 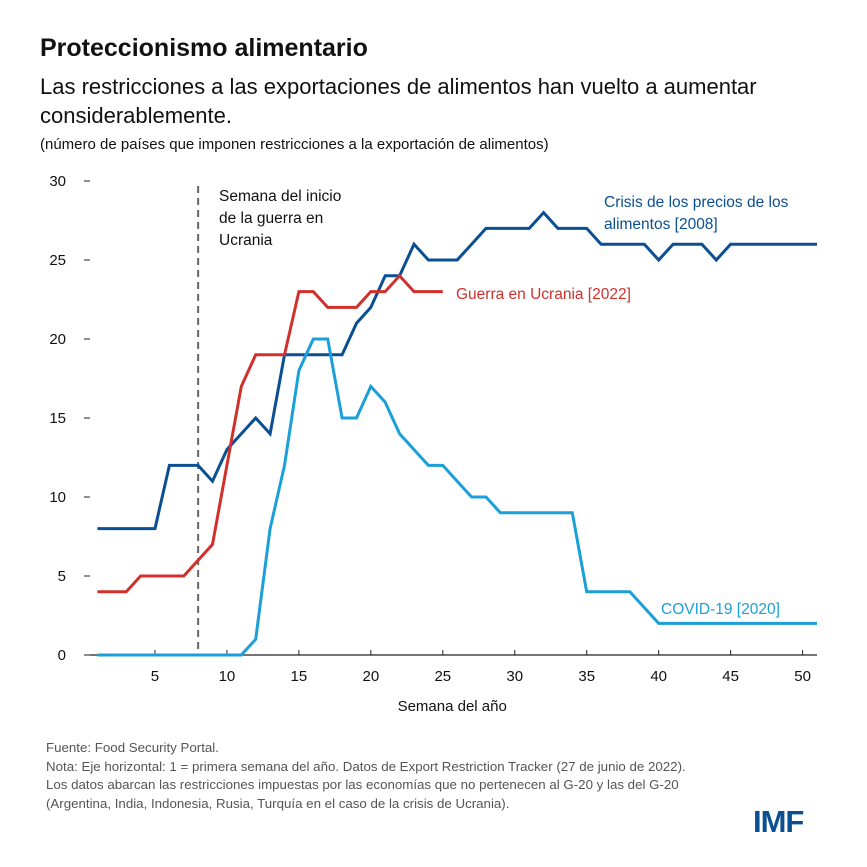 What do you see at coordinates (661, 224) in the screenshot?
I see `series-label: alimentos [2008]` at bounding box center [661, 224].